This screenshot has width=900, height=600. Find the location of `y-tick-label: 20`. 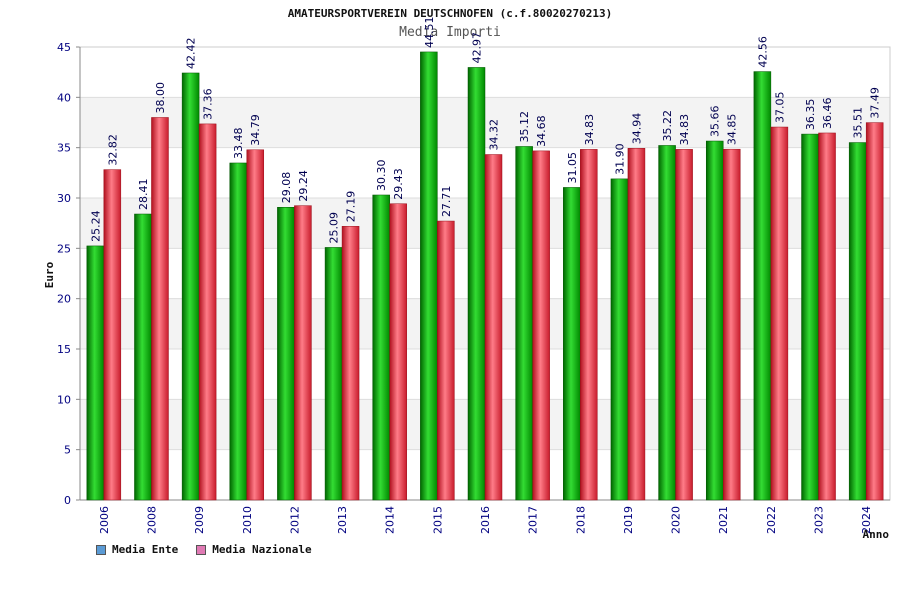

y-tick-label: 20 is located at coordinates (64, 299).